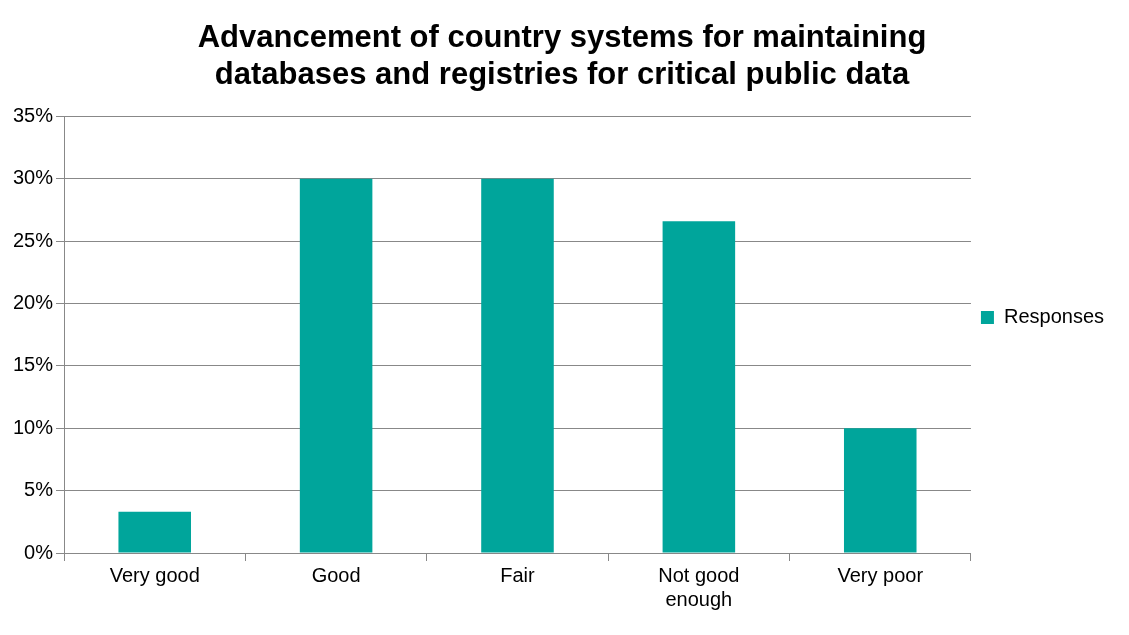  I want to click on chart-title: Advancement of country systems for maintaining databases and registries for critical public data, so click(562, 55).